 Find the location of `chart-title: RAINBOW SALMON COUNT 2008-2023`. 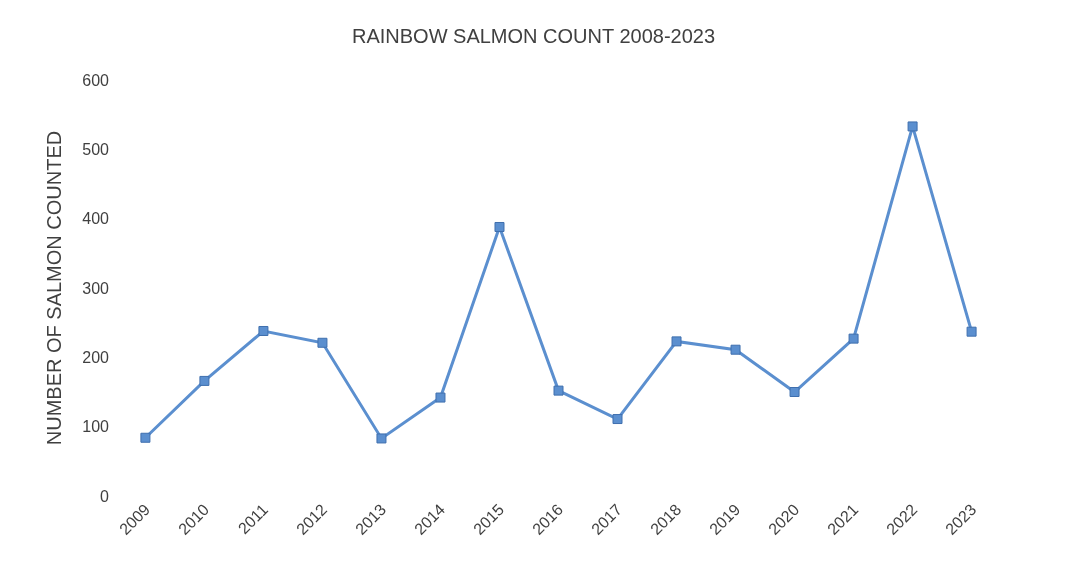

chart-title: RAINBOW SALMON COUNT 2008-2023 is located at coordinates (533, 36).